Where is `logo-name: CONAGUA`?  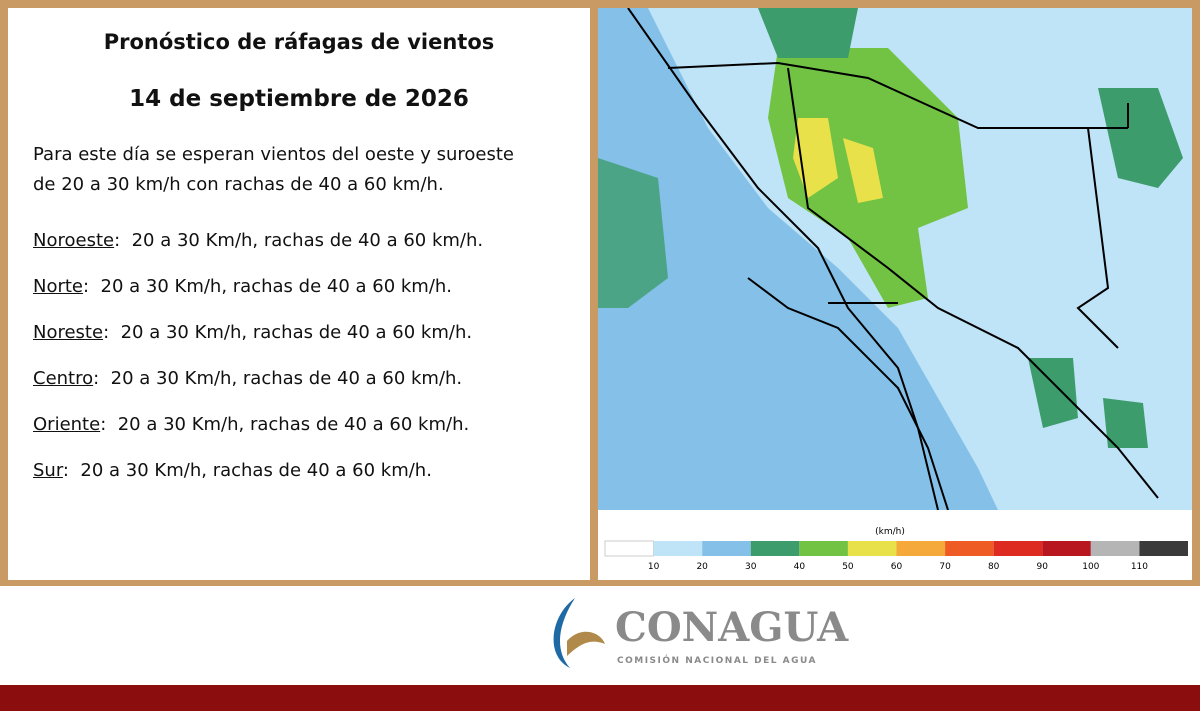 logo-name: CONAGUA is located at coordinates (732, 627).